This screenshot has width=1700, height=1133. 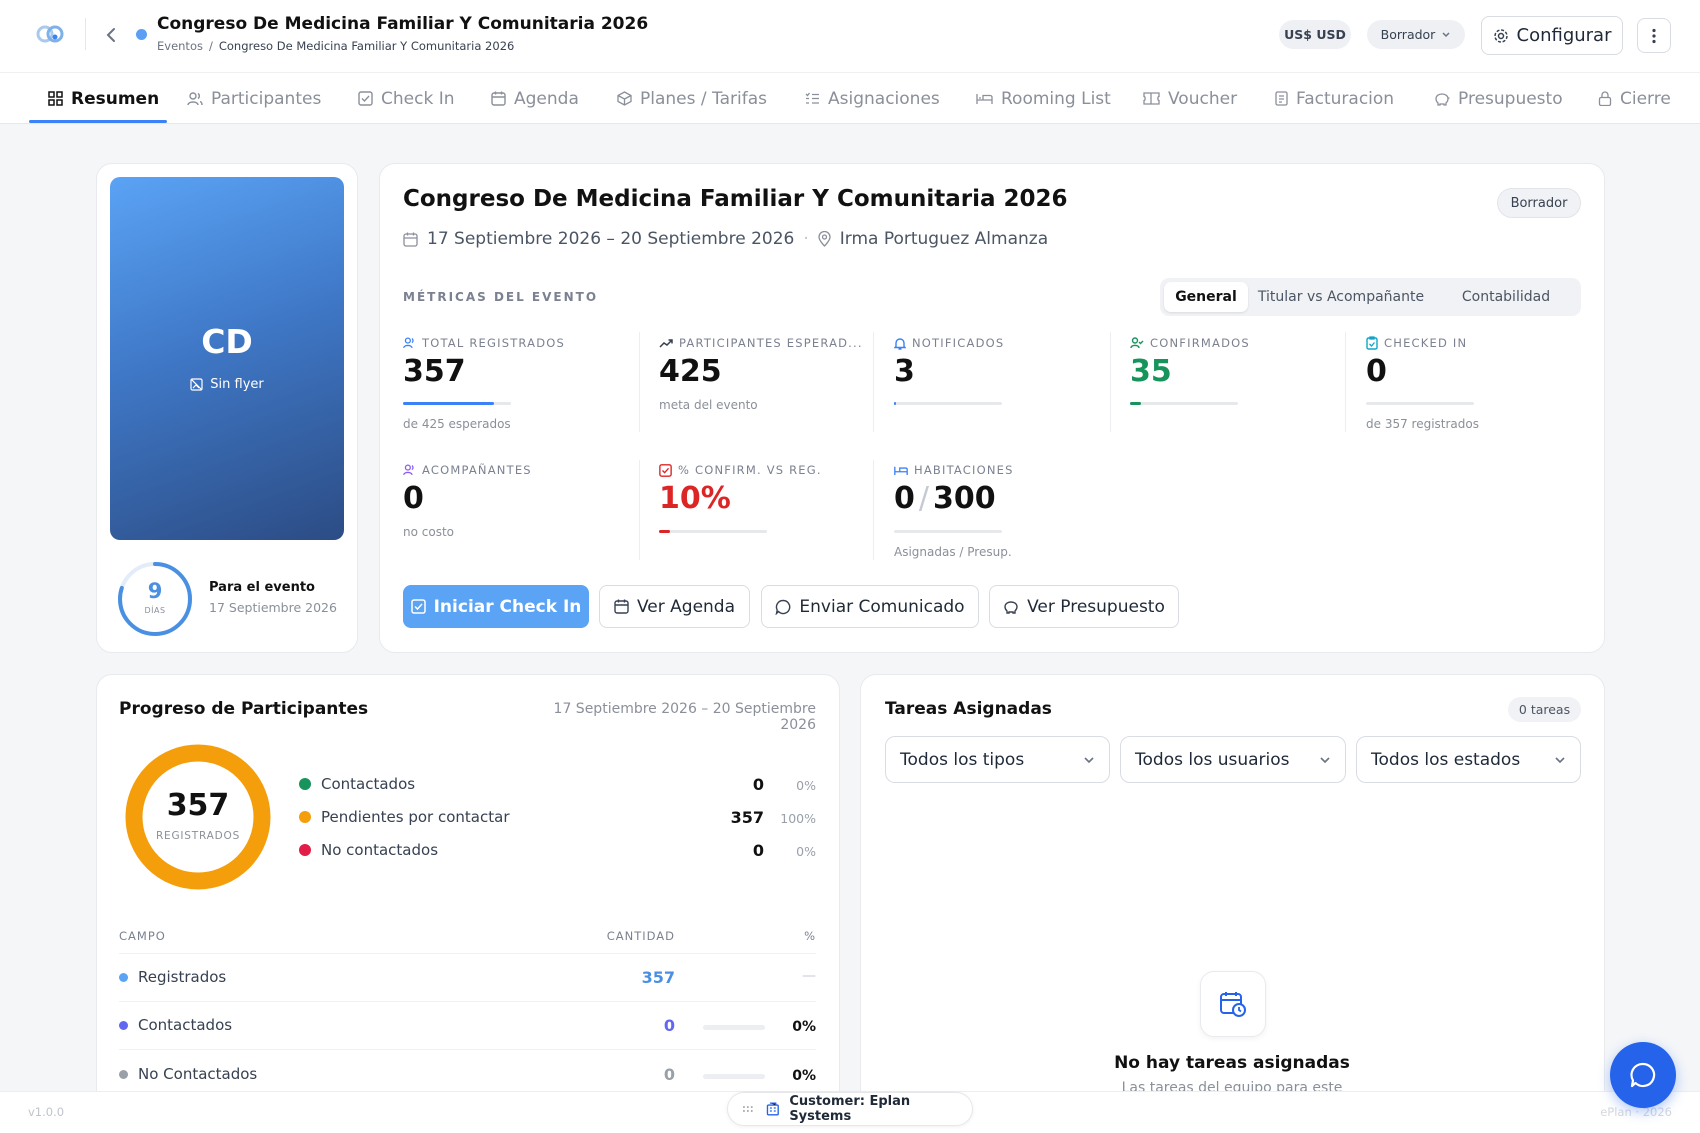 What do you see at coordinates (380, 850) in the screenshot?
I see `legend-label: No contactados` at bounding box center [380, 850].